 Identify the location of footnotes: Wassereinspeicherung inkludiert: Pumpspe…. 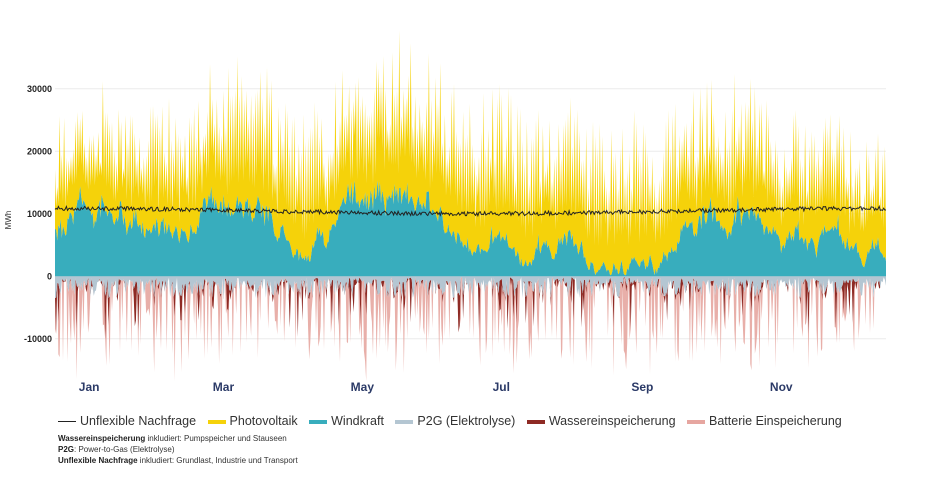
(178, 449).